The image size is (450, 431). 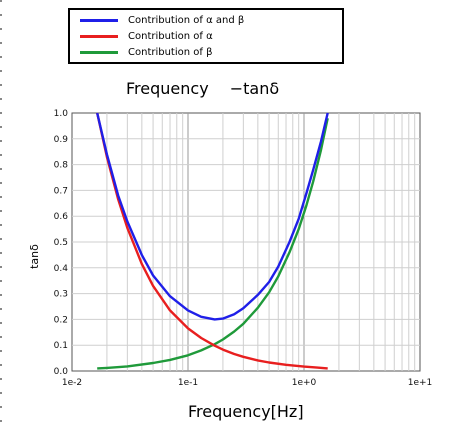 What do you see at coordinates (61, 243) in the screenshot?
I see `y-tick-label: 0.5` at bounding box center [61, 243].